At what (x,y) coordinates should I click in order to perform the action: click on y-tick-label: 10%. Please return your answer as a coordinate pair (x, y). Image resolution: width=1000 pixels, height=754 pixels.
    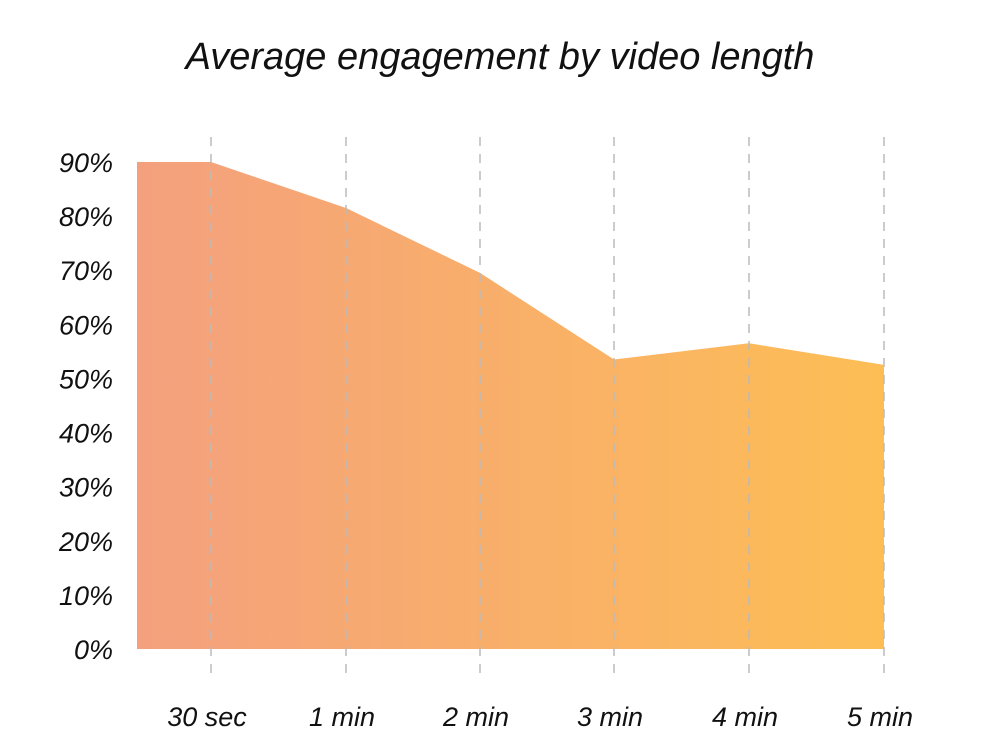
    Looking at the image, I should click on (86, 596).